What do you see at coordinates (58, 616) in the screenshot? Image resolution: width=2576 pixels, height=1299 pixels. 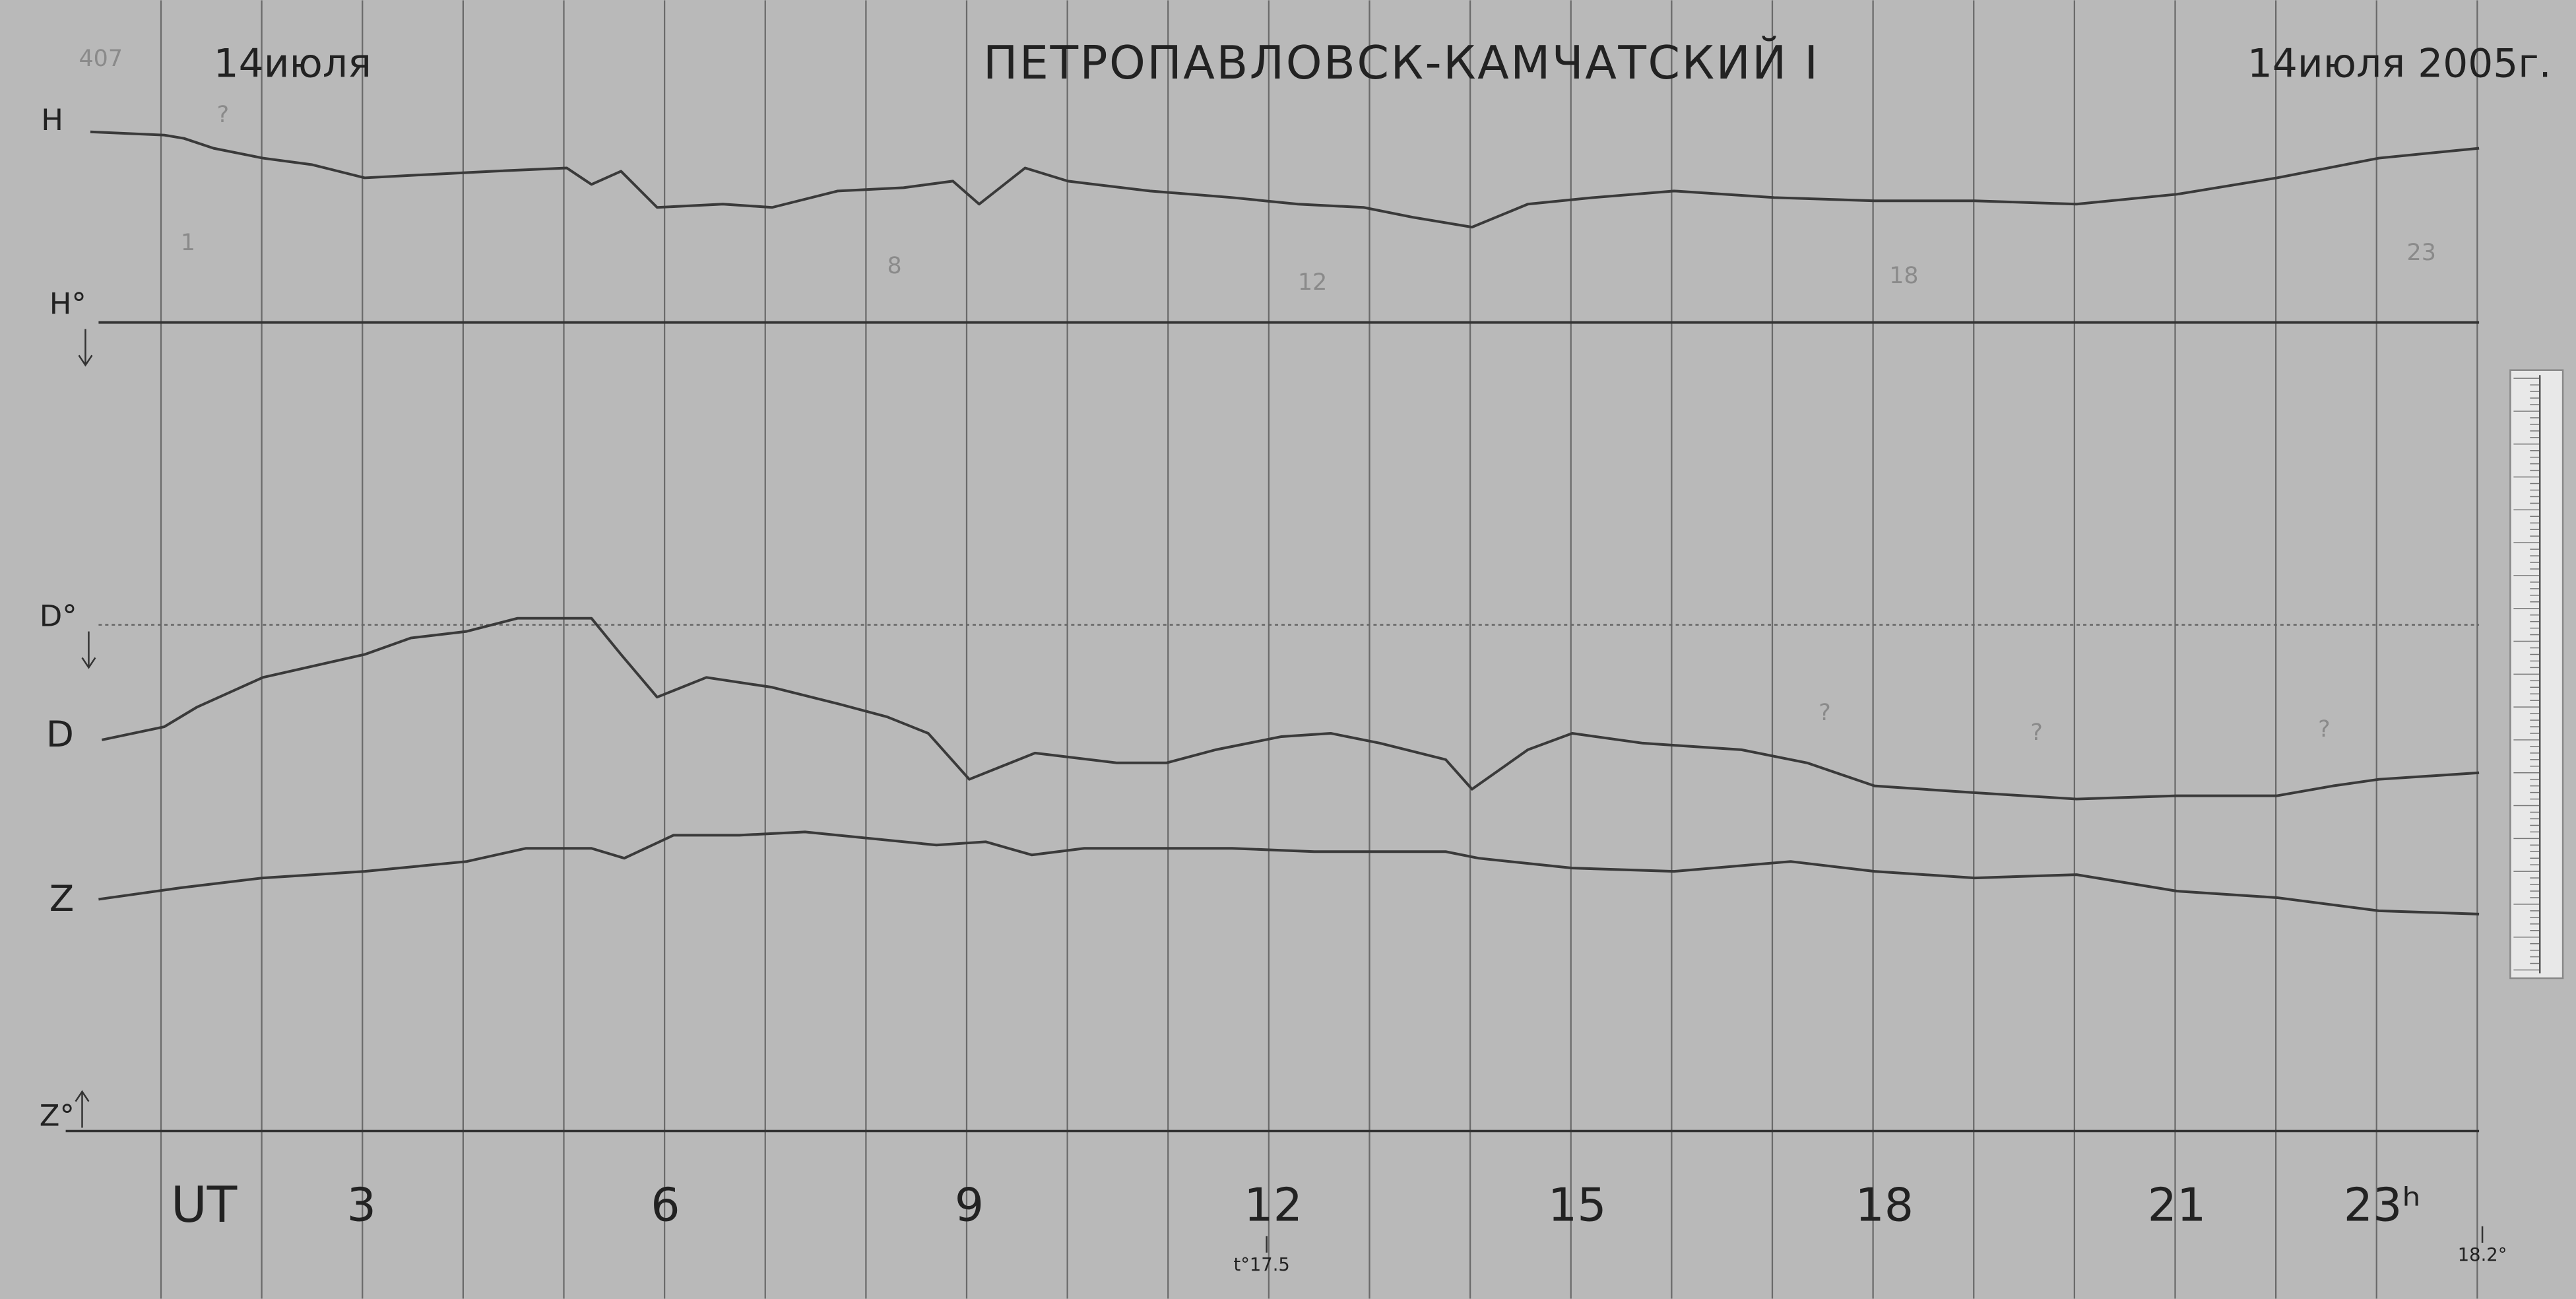 I see `d-base-label: D°` at bounding box center [58, 616].